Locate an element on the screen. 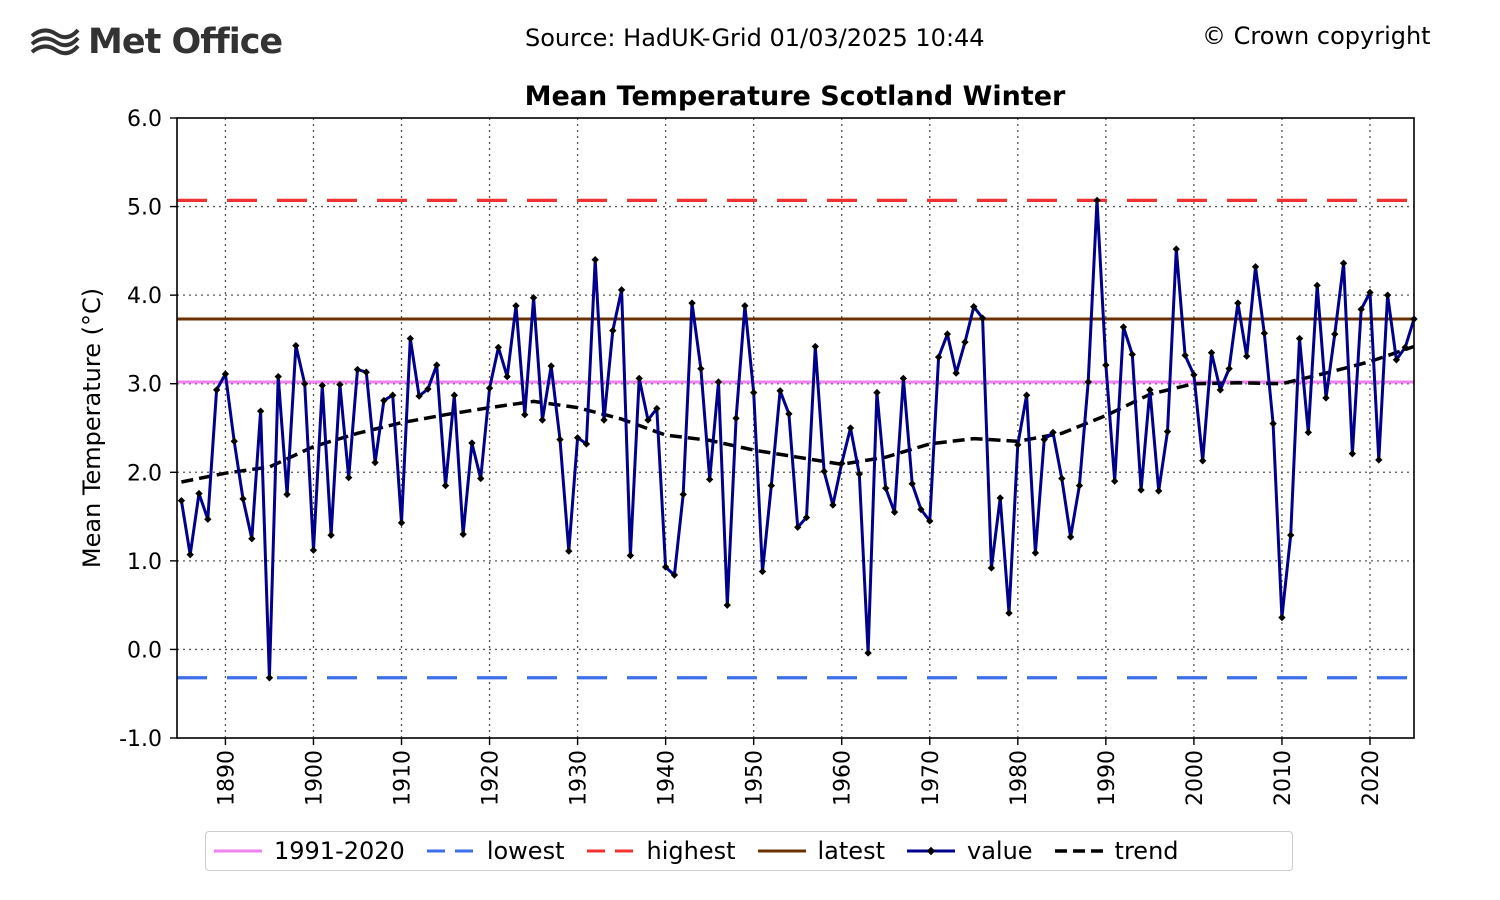 The height and width of the screenshot is (900, 1500). met-office-logo: Met Office is located at coordinates (156, 42).